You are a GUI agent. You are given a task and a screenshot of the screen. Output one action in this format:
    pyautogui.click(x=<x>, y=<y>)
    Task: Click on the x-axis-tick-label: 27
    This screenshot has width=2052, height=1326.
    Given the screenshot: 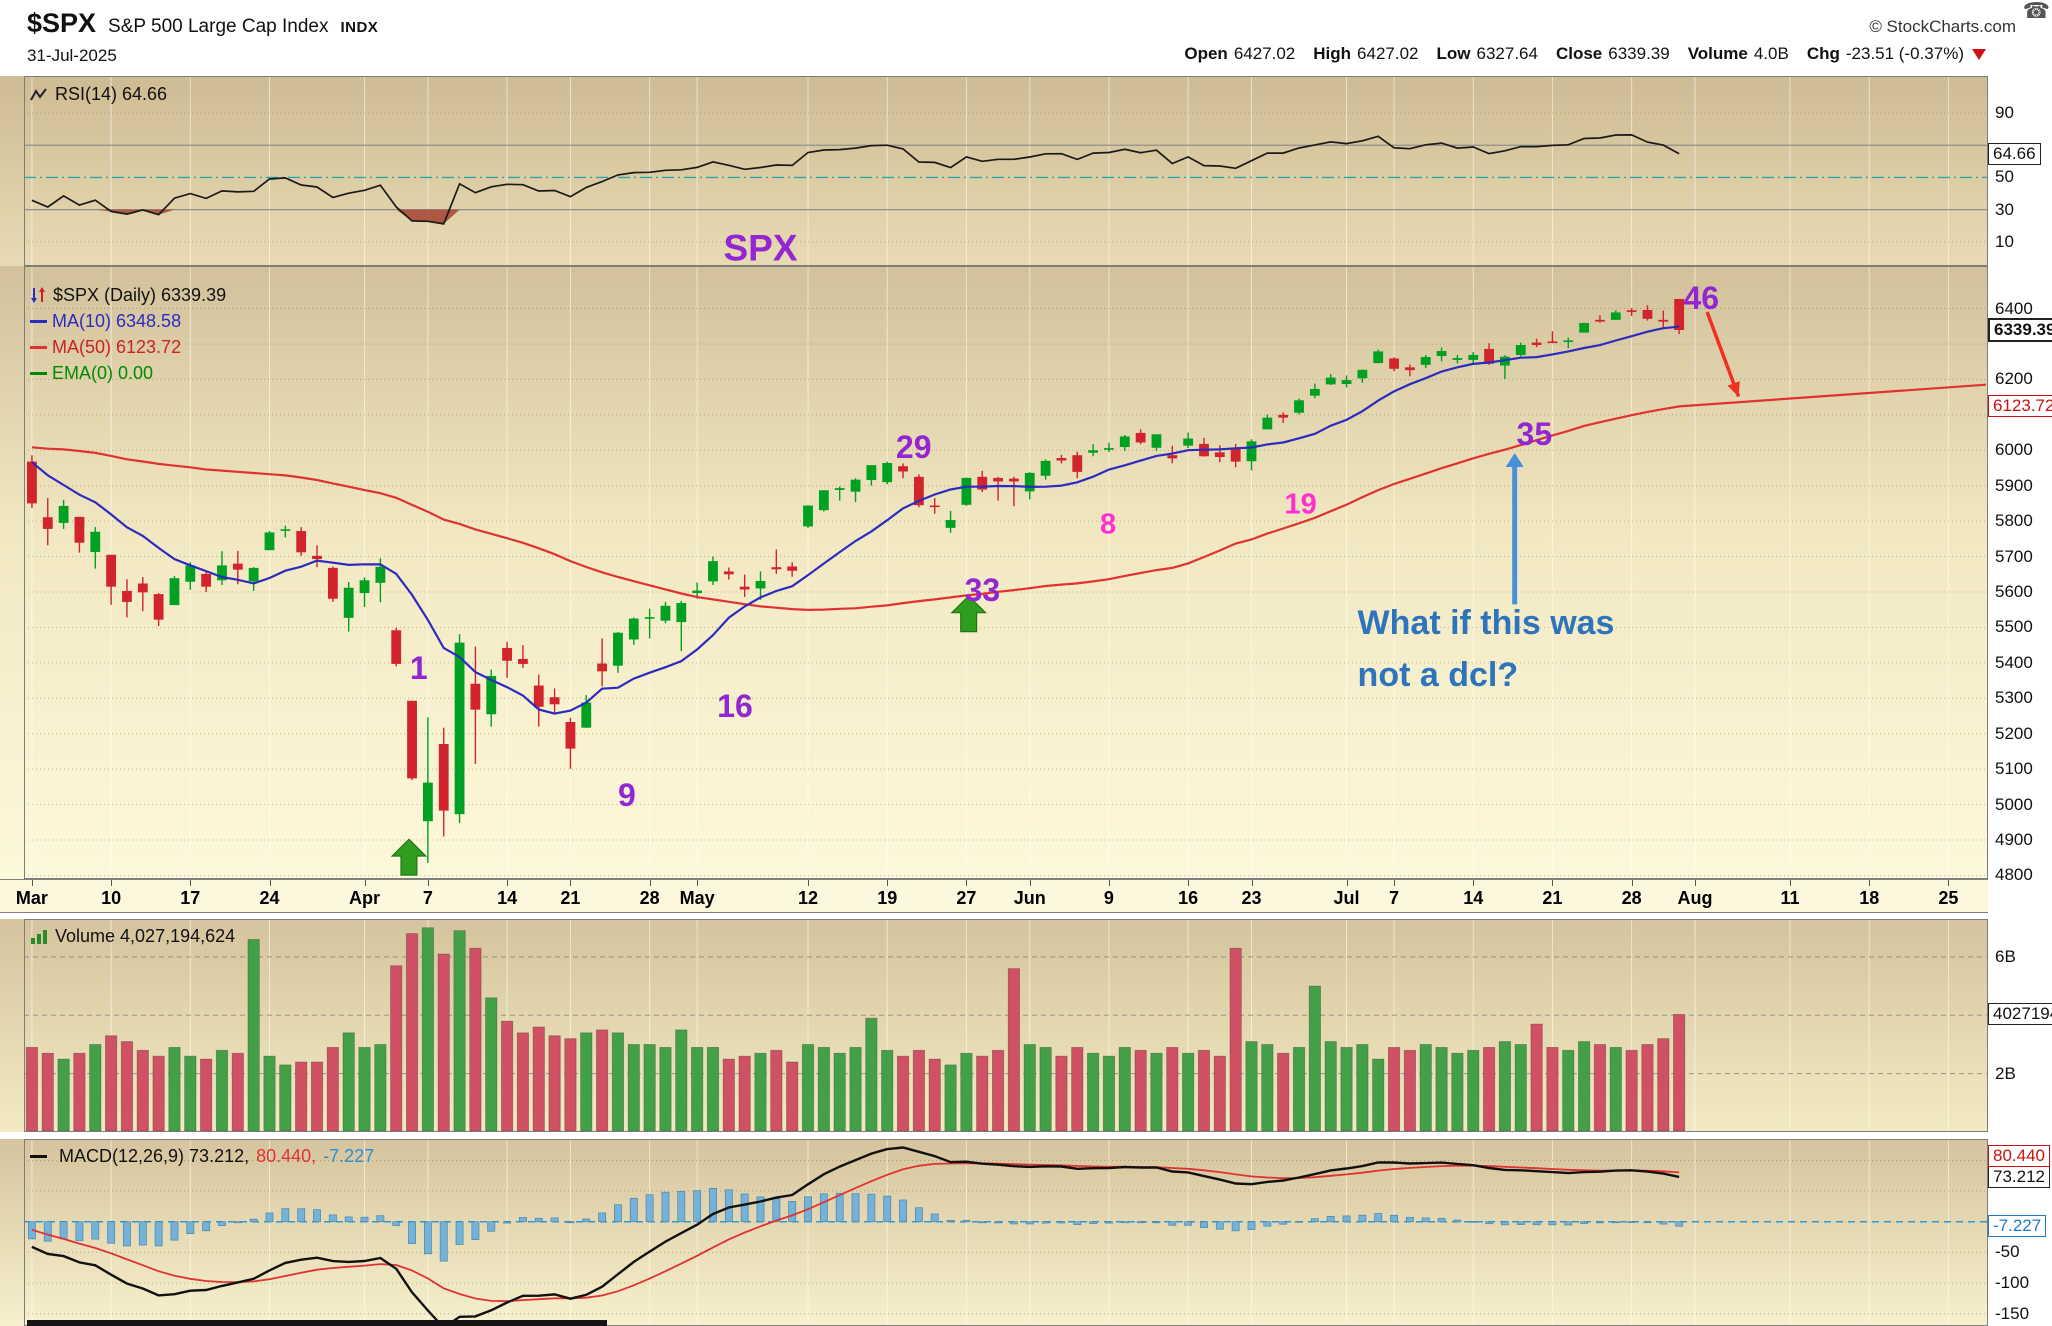 What is the action you would take?
    pyautogui.click(x=966, y=898)
    